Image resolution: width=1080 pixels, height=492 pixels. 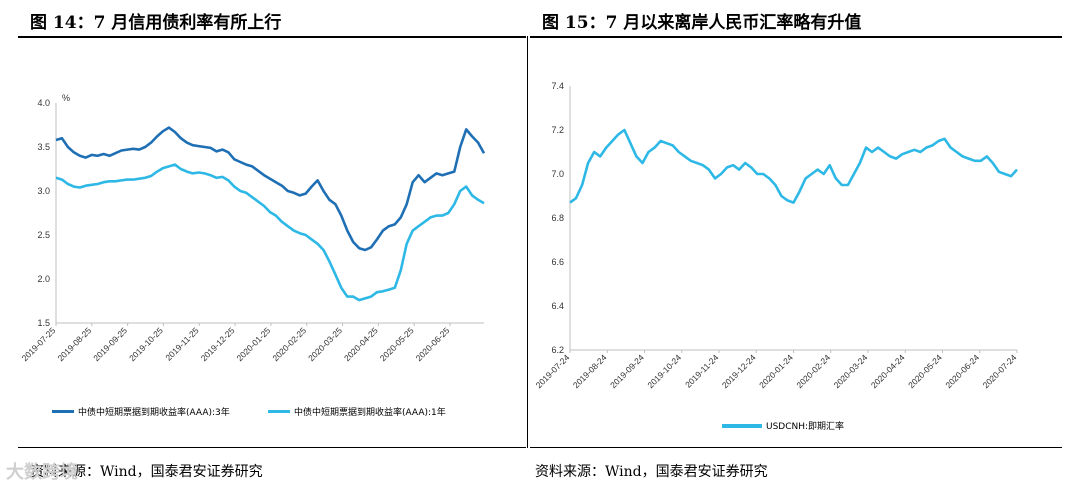 What do you see at coordinates (962, 371) in the screenshot?
I see `x-tick-label: 2020-06-24` at bounding box center [962, 371].